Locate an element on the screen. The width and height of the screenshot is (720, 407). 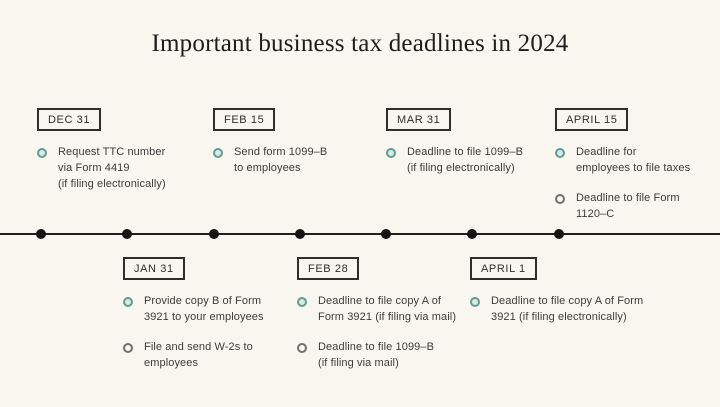
date-box: DEC 31 is located at coordinates (69, 119).